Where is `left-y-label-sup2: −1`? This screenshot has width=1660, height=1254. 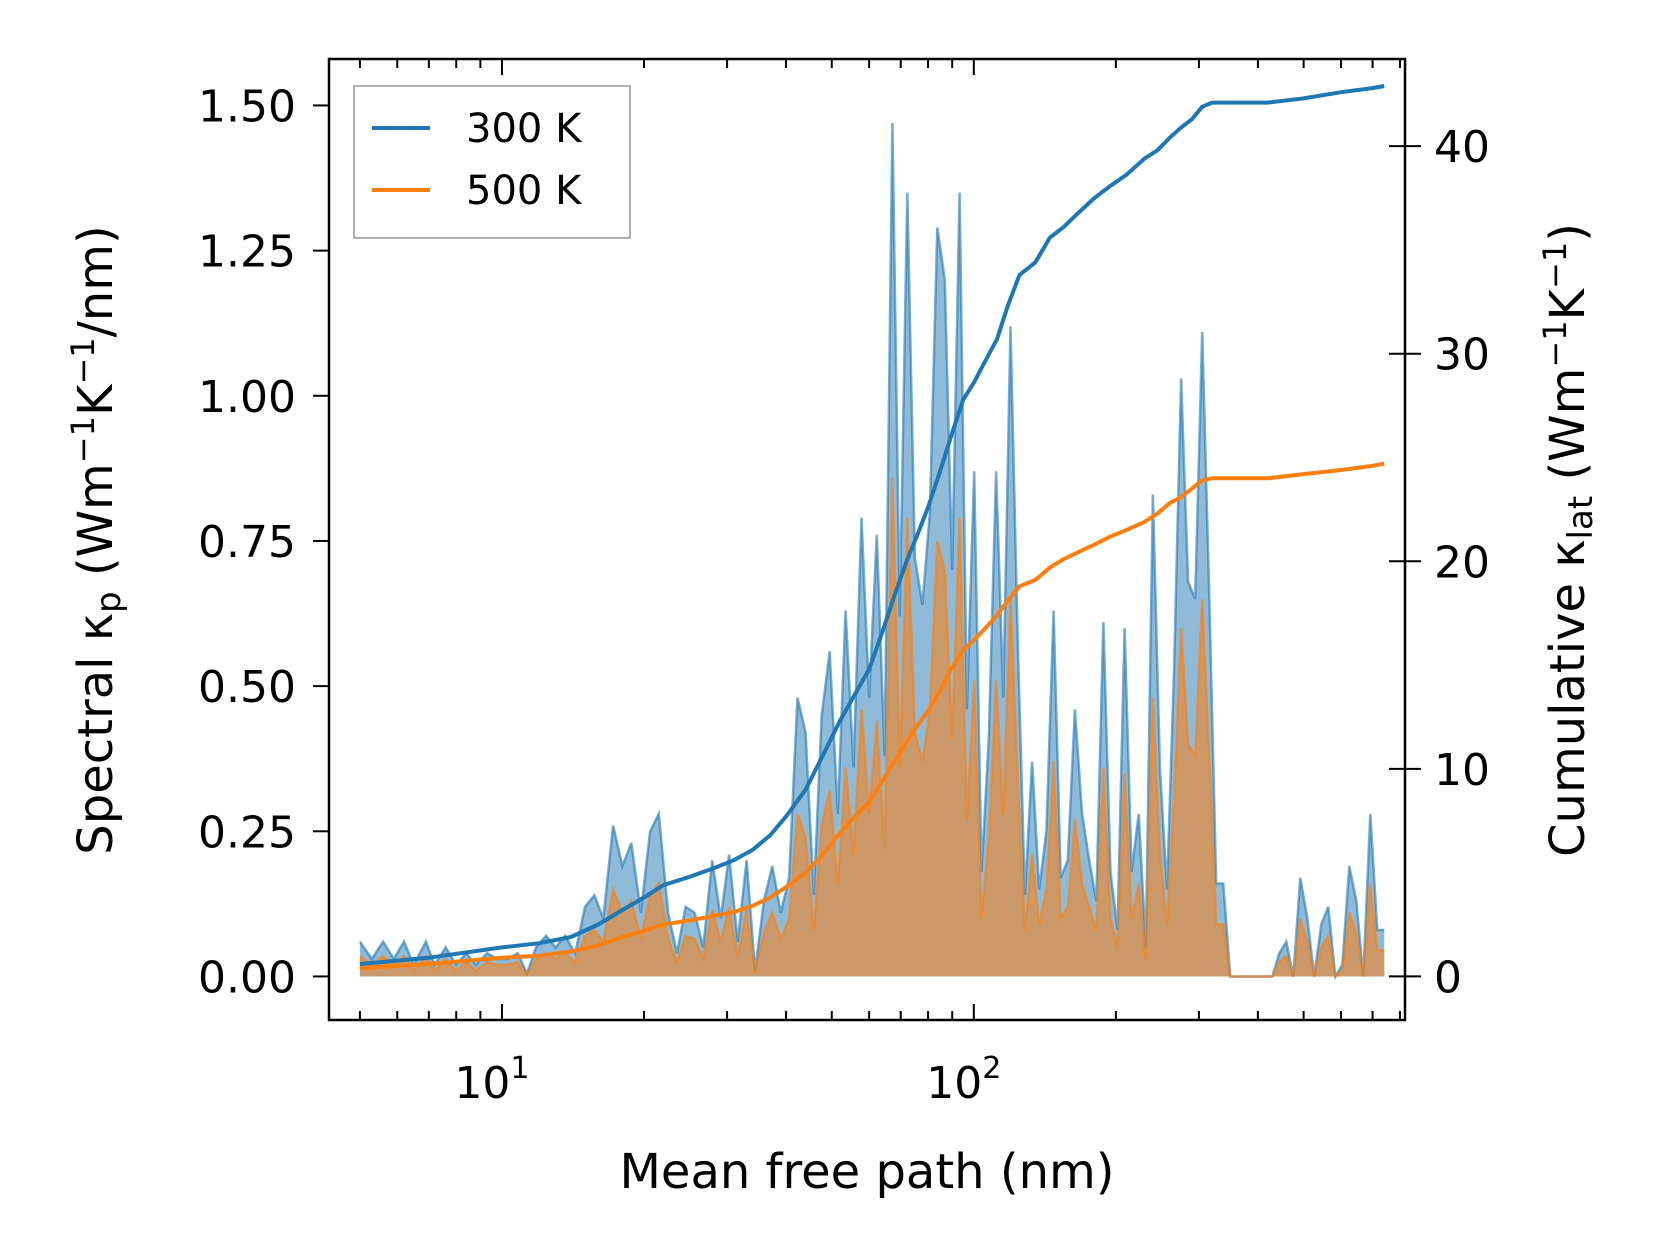
left-y-label-sup2: −1 is located at coordinates (83, 360).